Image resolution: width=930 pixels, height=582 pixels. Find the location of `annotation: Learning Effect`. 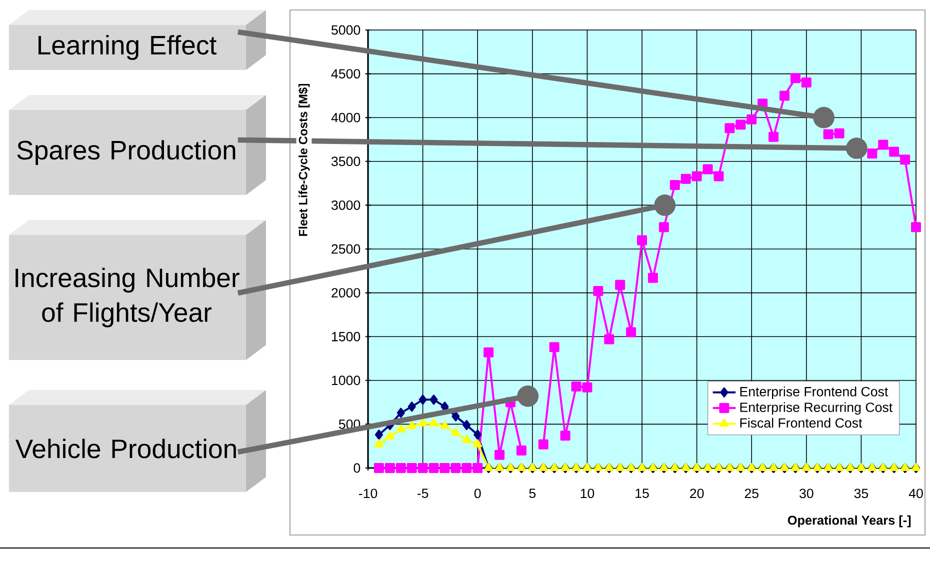

annotation: Learning Effect is located at coordinates (127, 47).